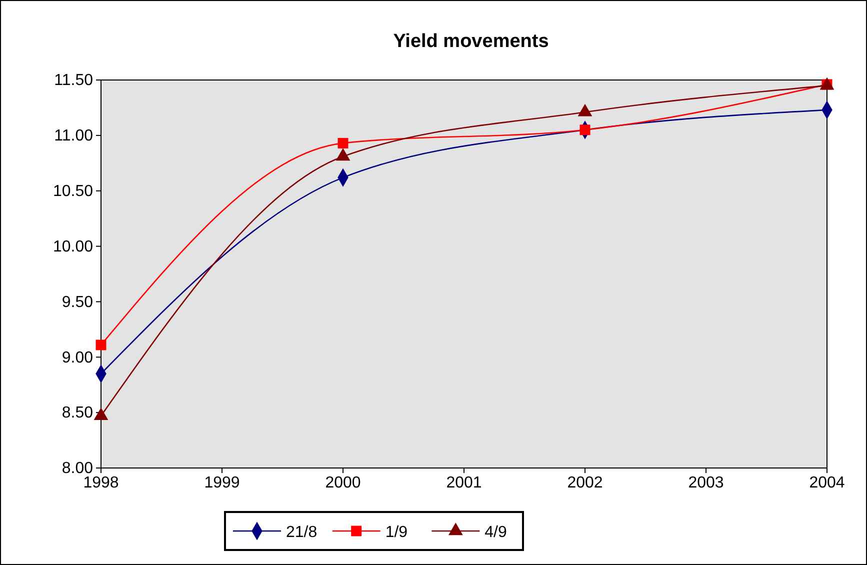 This screenshot has width=867, height=565. What do you see at coordinates (343, 483) in the screenshot?
I see `x-tick-label: 2000` at bounding box center [343, 483].